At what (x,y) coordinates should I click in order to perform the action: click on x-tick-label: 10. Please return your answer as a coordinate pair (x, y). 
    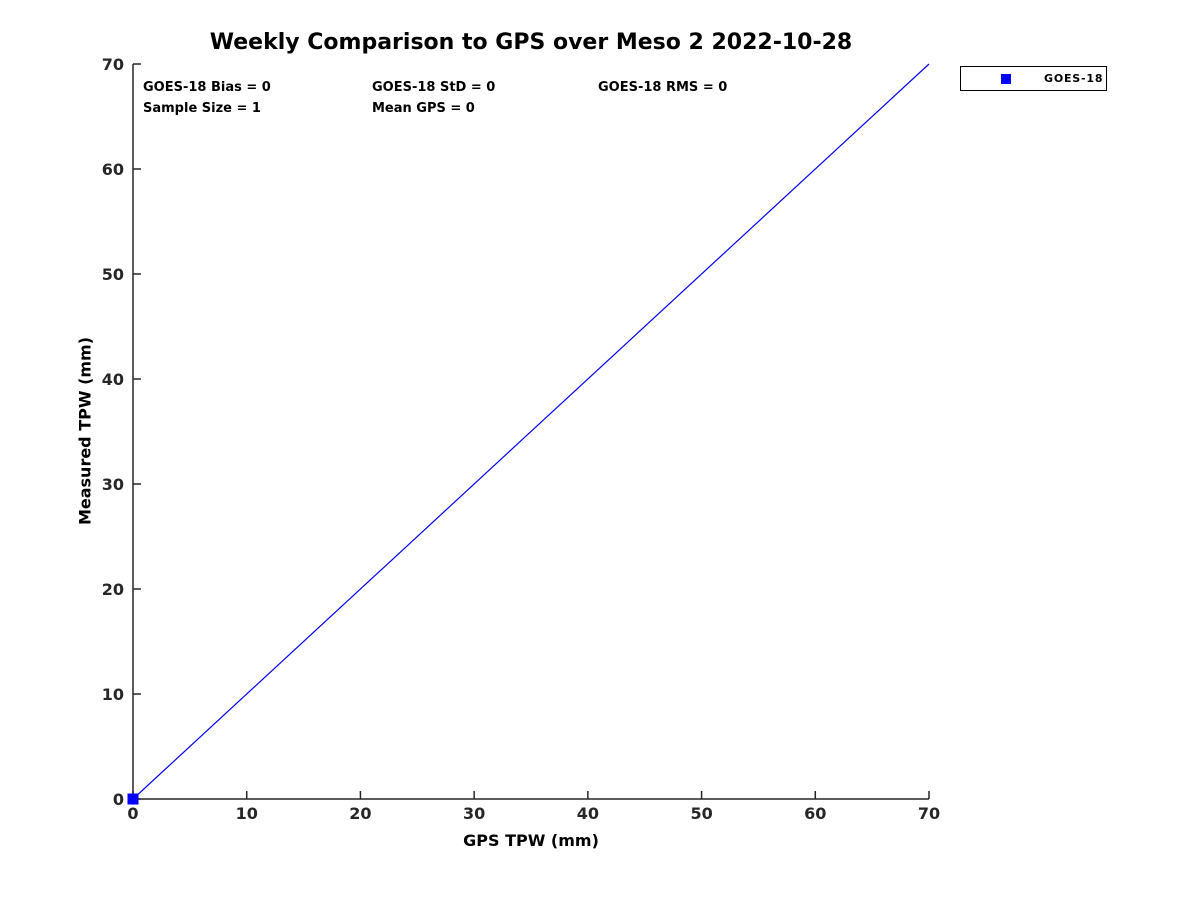
    Looking at the image, I should click on (247, 813).